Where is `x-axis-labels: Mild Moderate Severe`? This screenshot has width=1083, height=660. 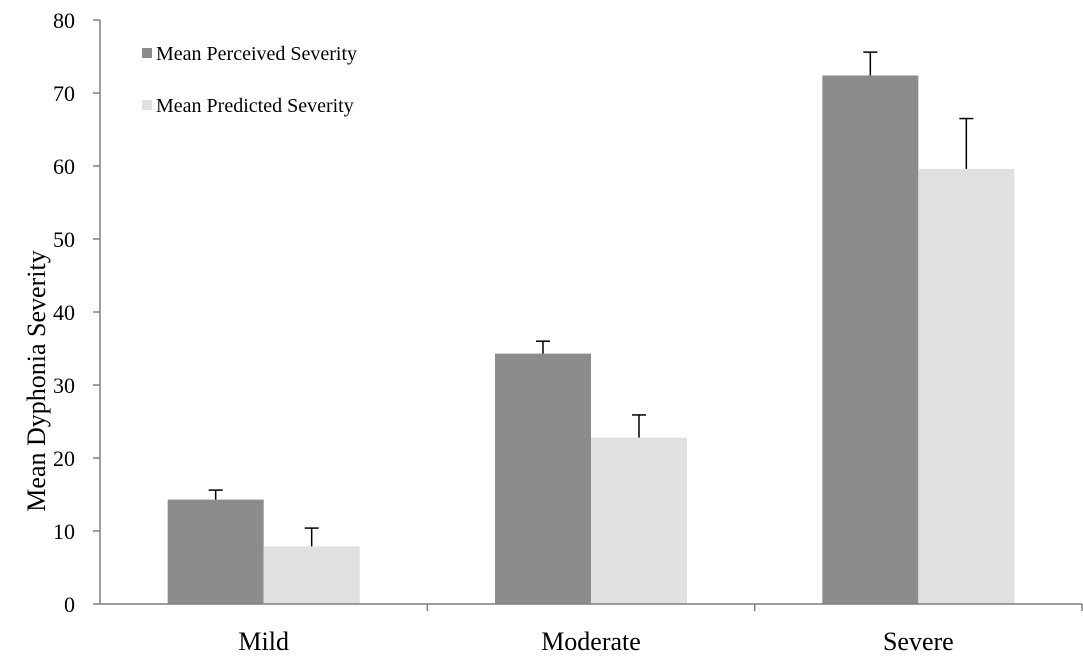 x-axis-labels: Mild Moderate Severe is located at coordinates (595, 641).